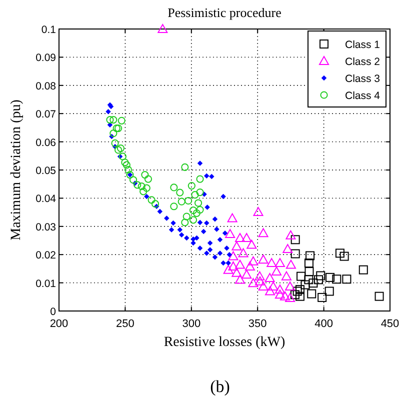 This screenshot has width=408, height=408. Describe the element at coordinates (225, 342) in the screenshot. I see `x-axis-title: Resistive losses (kW)` at that location.